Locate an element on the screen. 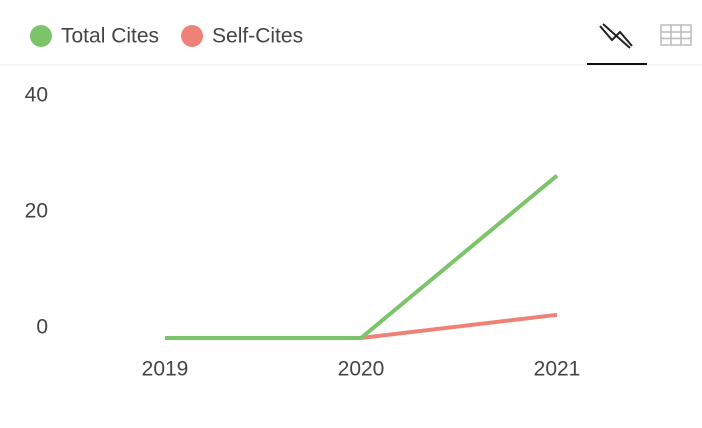 The image size is (702, 428). x-tick-label: 2021 is located at coordinates (557, 369).